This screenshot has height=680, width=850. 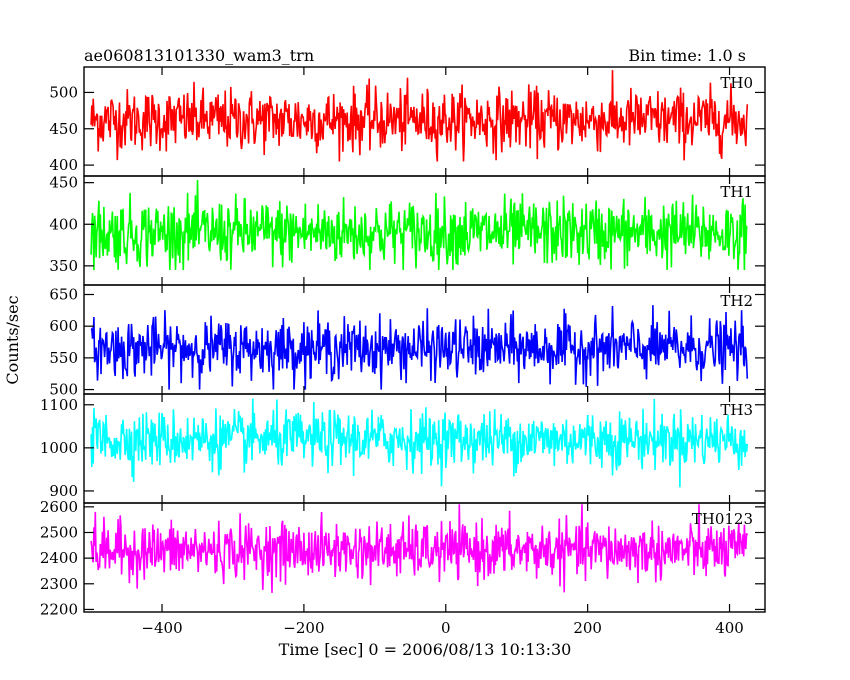 I want to click on chart-subtitle: Bin time: 1.0 s, so click(x=687, y=55).